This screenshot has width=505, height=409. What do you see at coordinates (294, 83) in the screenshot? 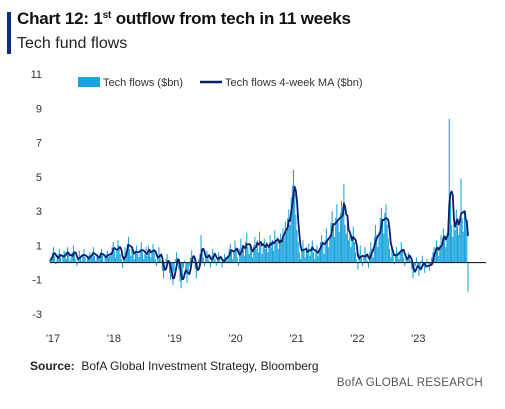
I see `legend-label-line: Tech flows 4-week MA ($bn)` at bounding box center [294, 83].